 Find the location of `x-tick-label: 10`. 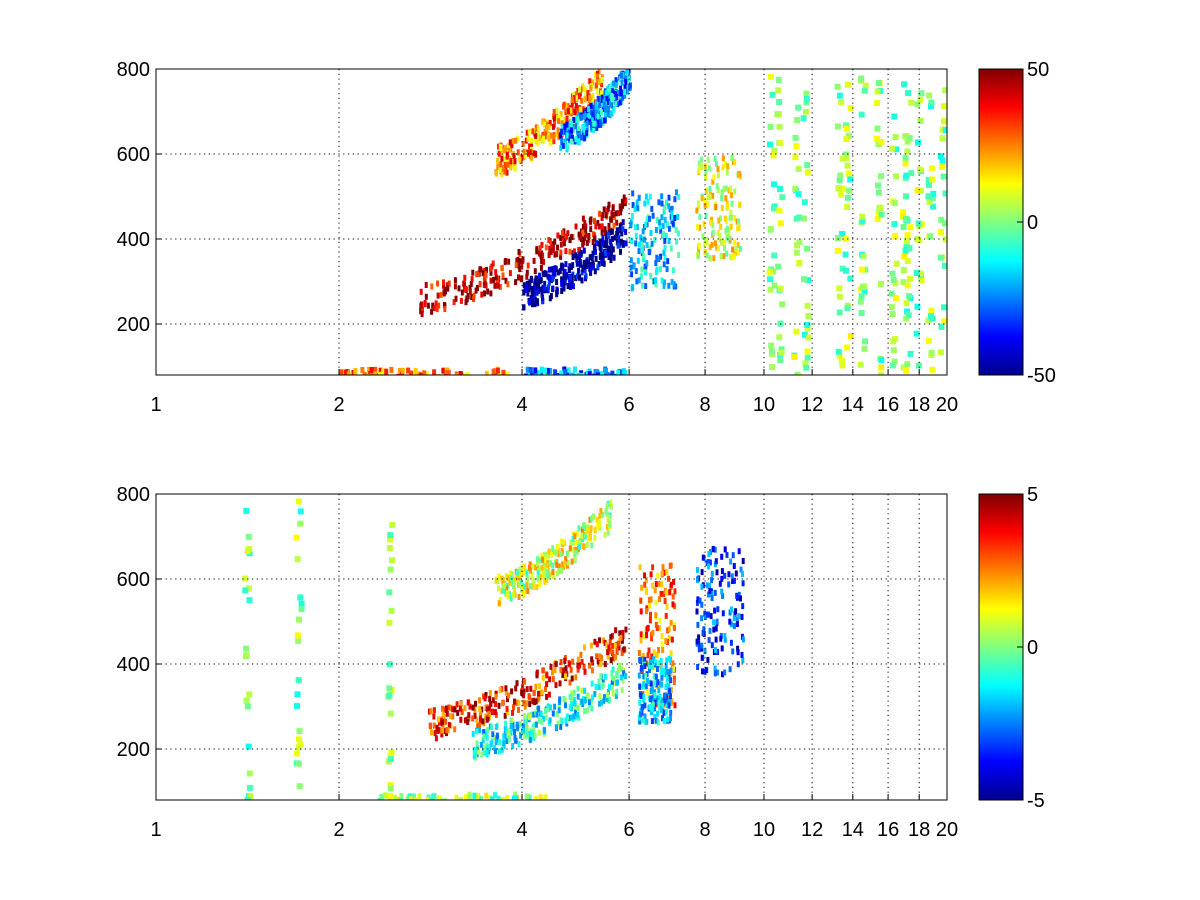

x-tick-label: 10 is located at coordinates (764, 405).